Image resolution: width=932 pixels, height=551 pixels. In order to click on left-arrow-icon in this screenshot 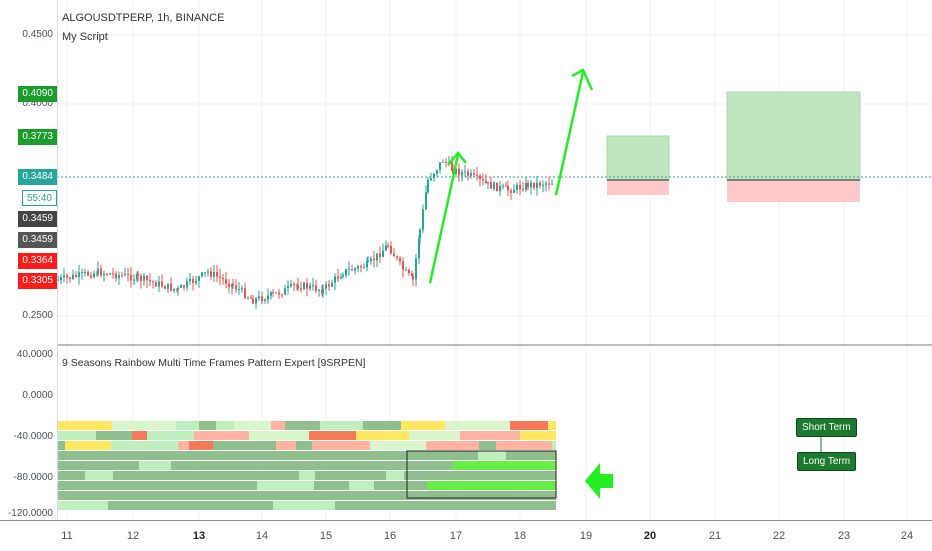, I will do `click(599, 481)`.